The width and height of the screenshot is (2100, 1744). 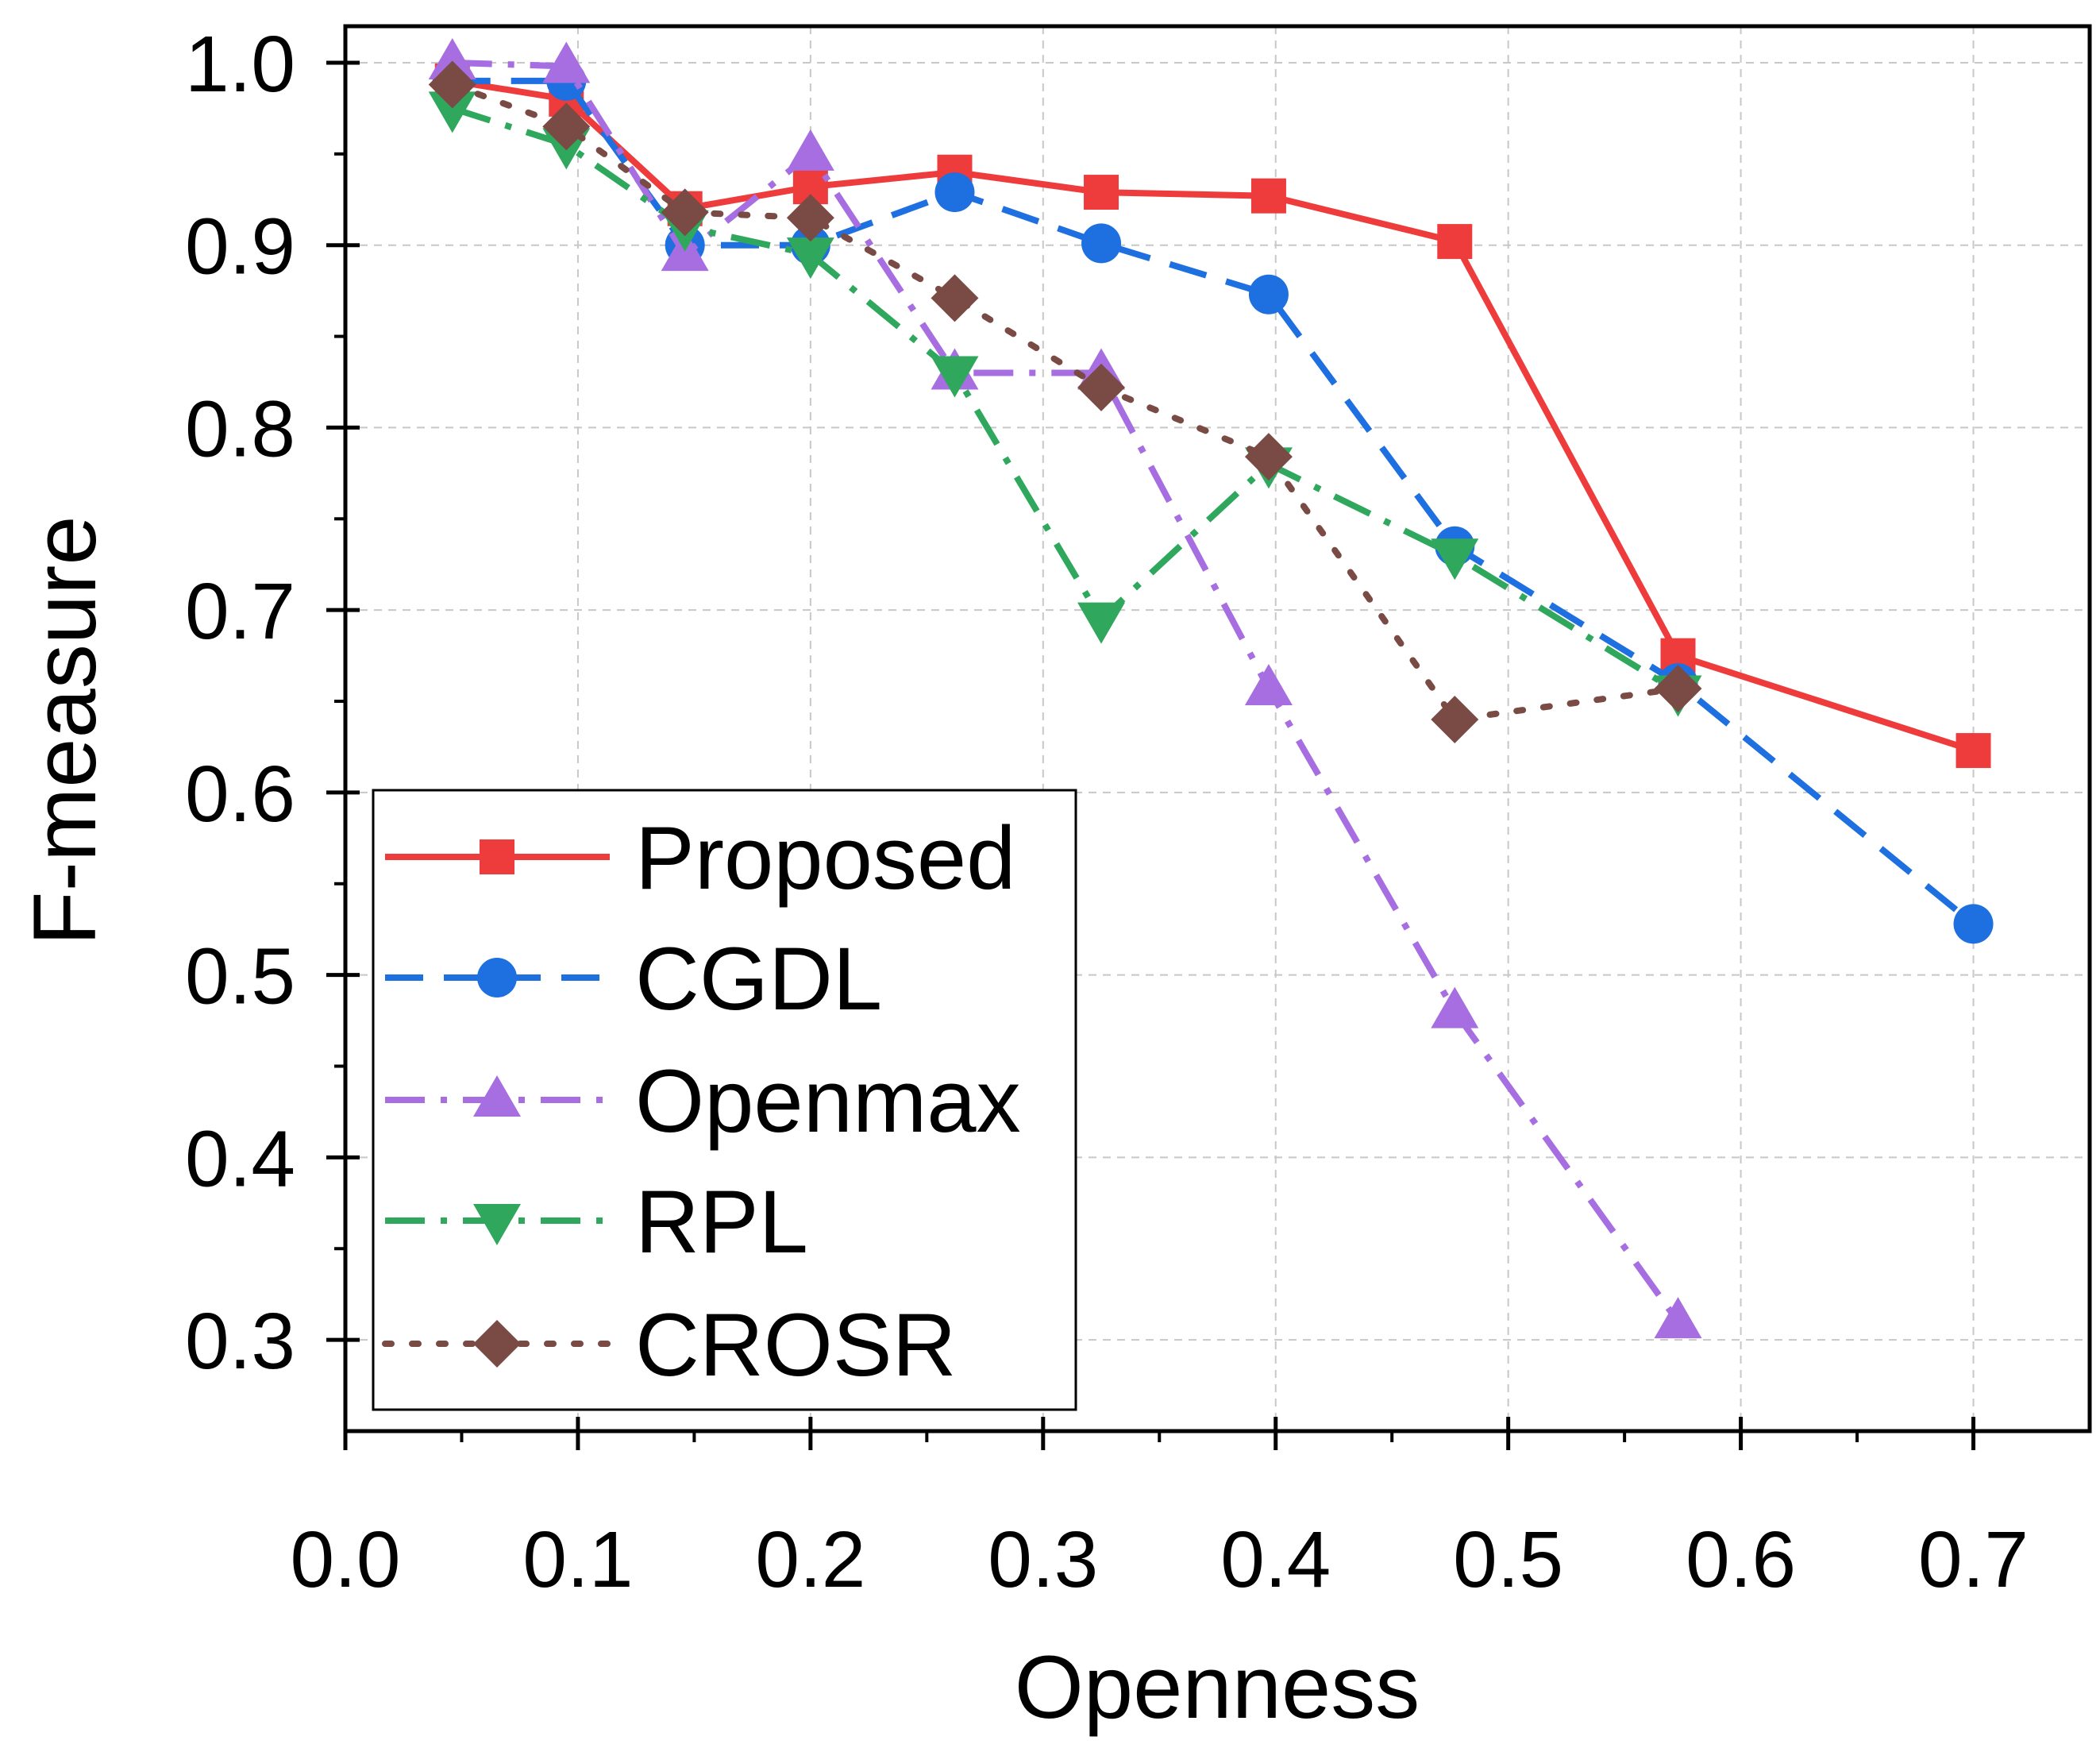 I want to click on legend: Proposed CGDL Openmax RPL CROSR, so click(x=724, y=1100).